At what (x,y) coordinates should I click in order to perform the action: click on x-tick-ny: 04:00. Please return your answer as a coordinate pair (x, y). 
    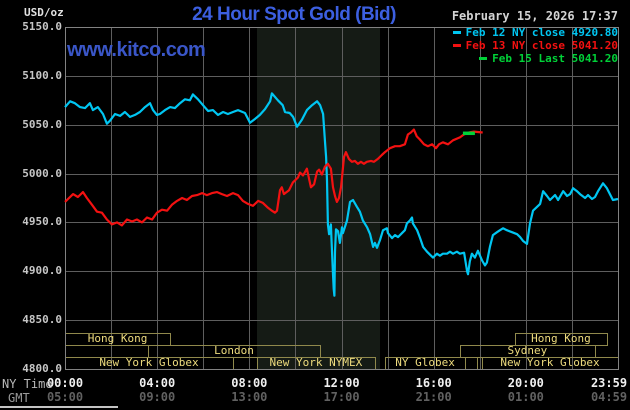
    Looking at the image, I should click on (157, 383).